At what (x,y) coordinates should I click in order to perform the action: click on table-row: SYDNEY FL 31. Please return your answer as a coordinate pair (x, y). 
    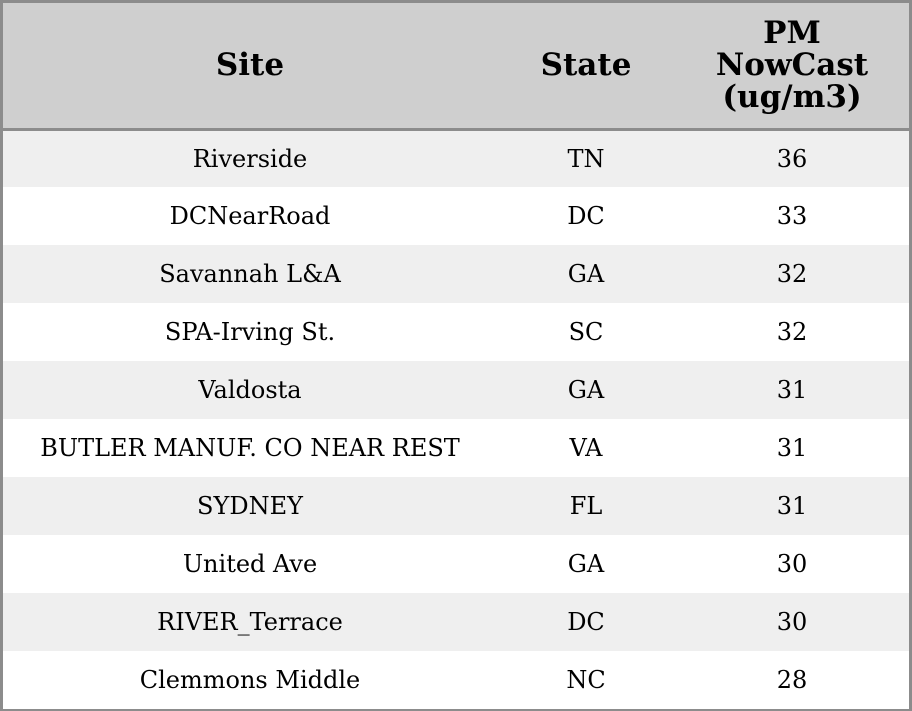
    Looking at the image, I should click on (456, 506).